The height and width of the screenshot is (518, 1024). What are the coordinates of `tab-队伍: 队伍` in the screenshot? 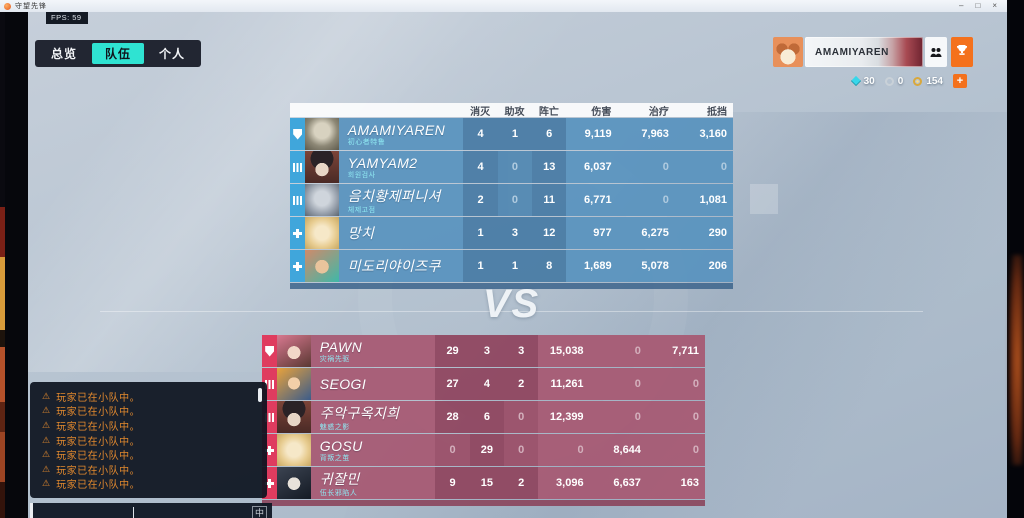 It's located at (118, 53).